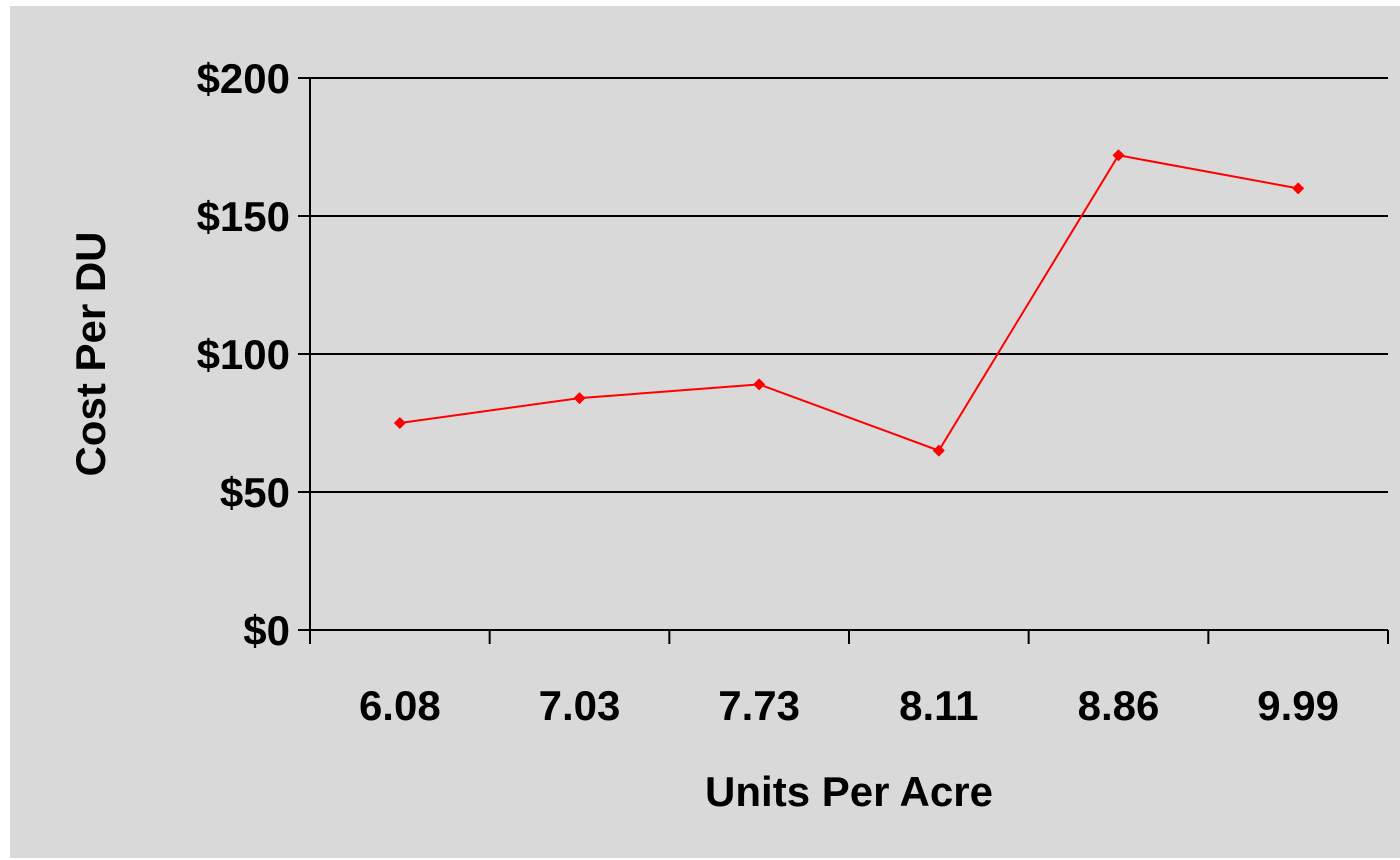 Image resolution: width=1400 pixels, height=860 pixels. Describe the element at coordinates (243, 216) in the screenshot. I see `y-tick-label: $150` at that location.